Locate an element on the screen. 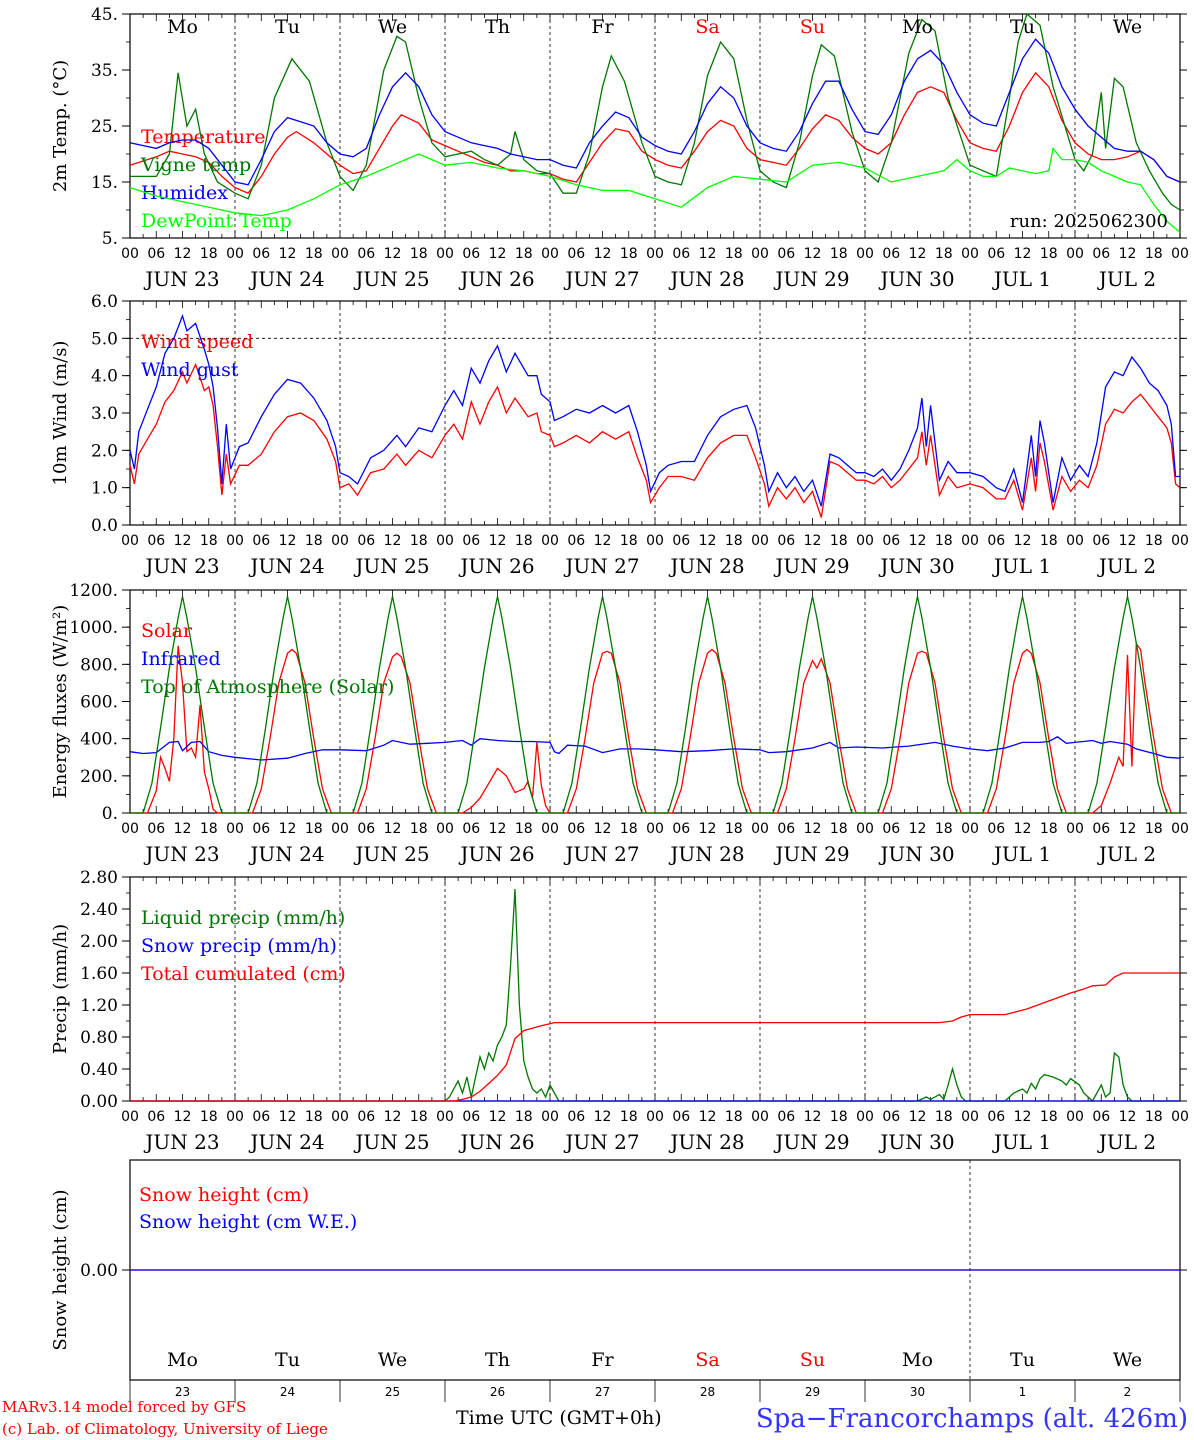 The width and height of the screenshot is (1194, 1440). y-tick-label: 6.0 is located at coordinates (104, 302).